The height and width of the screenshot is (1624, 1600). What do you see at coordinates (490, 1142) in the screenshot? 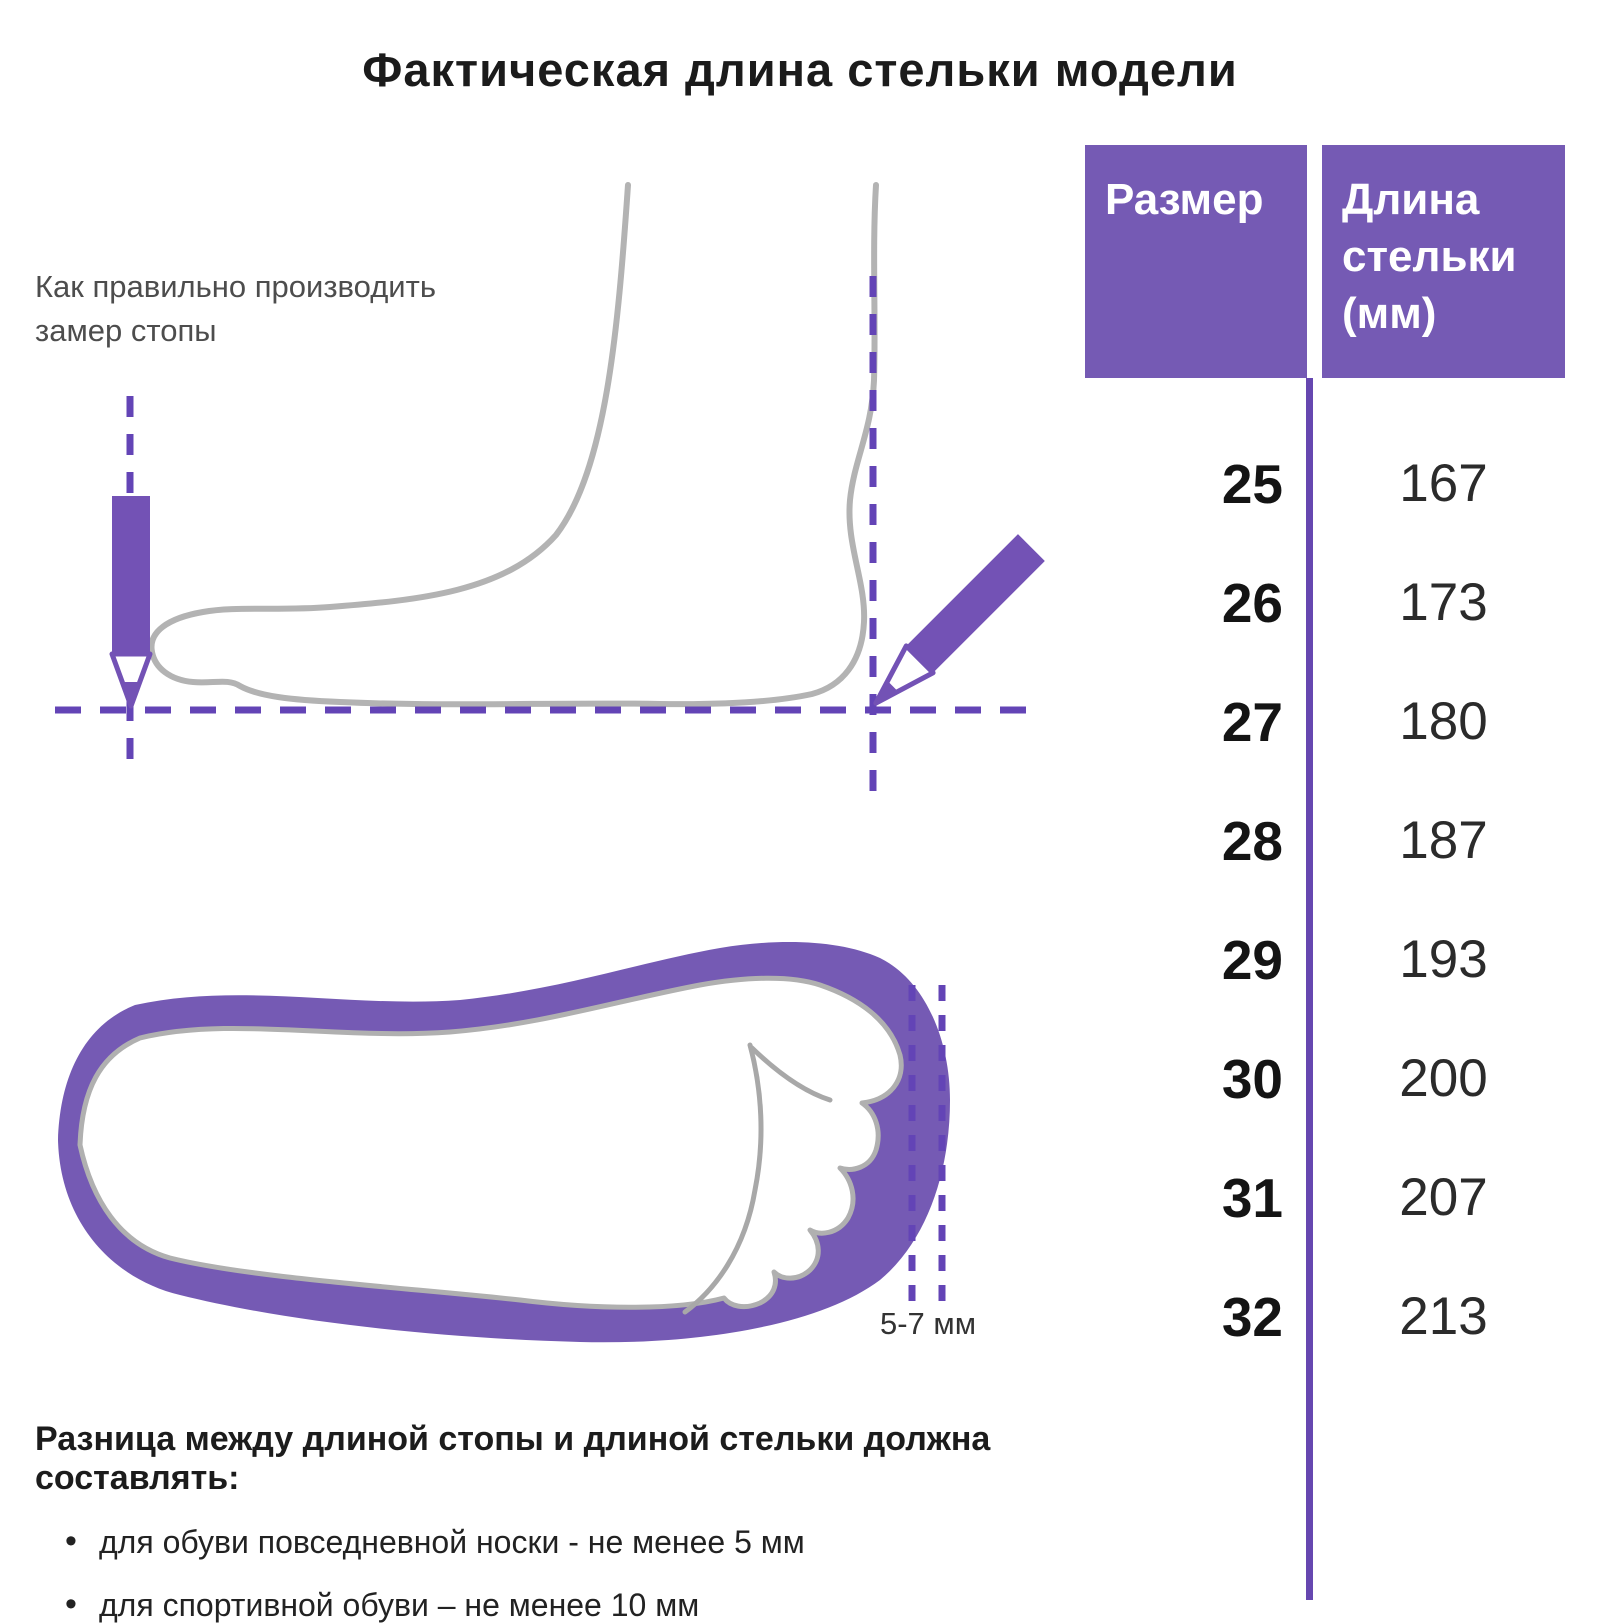
I see `foot-sole-outline` at bounding box center [490, 1142].